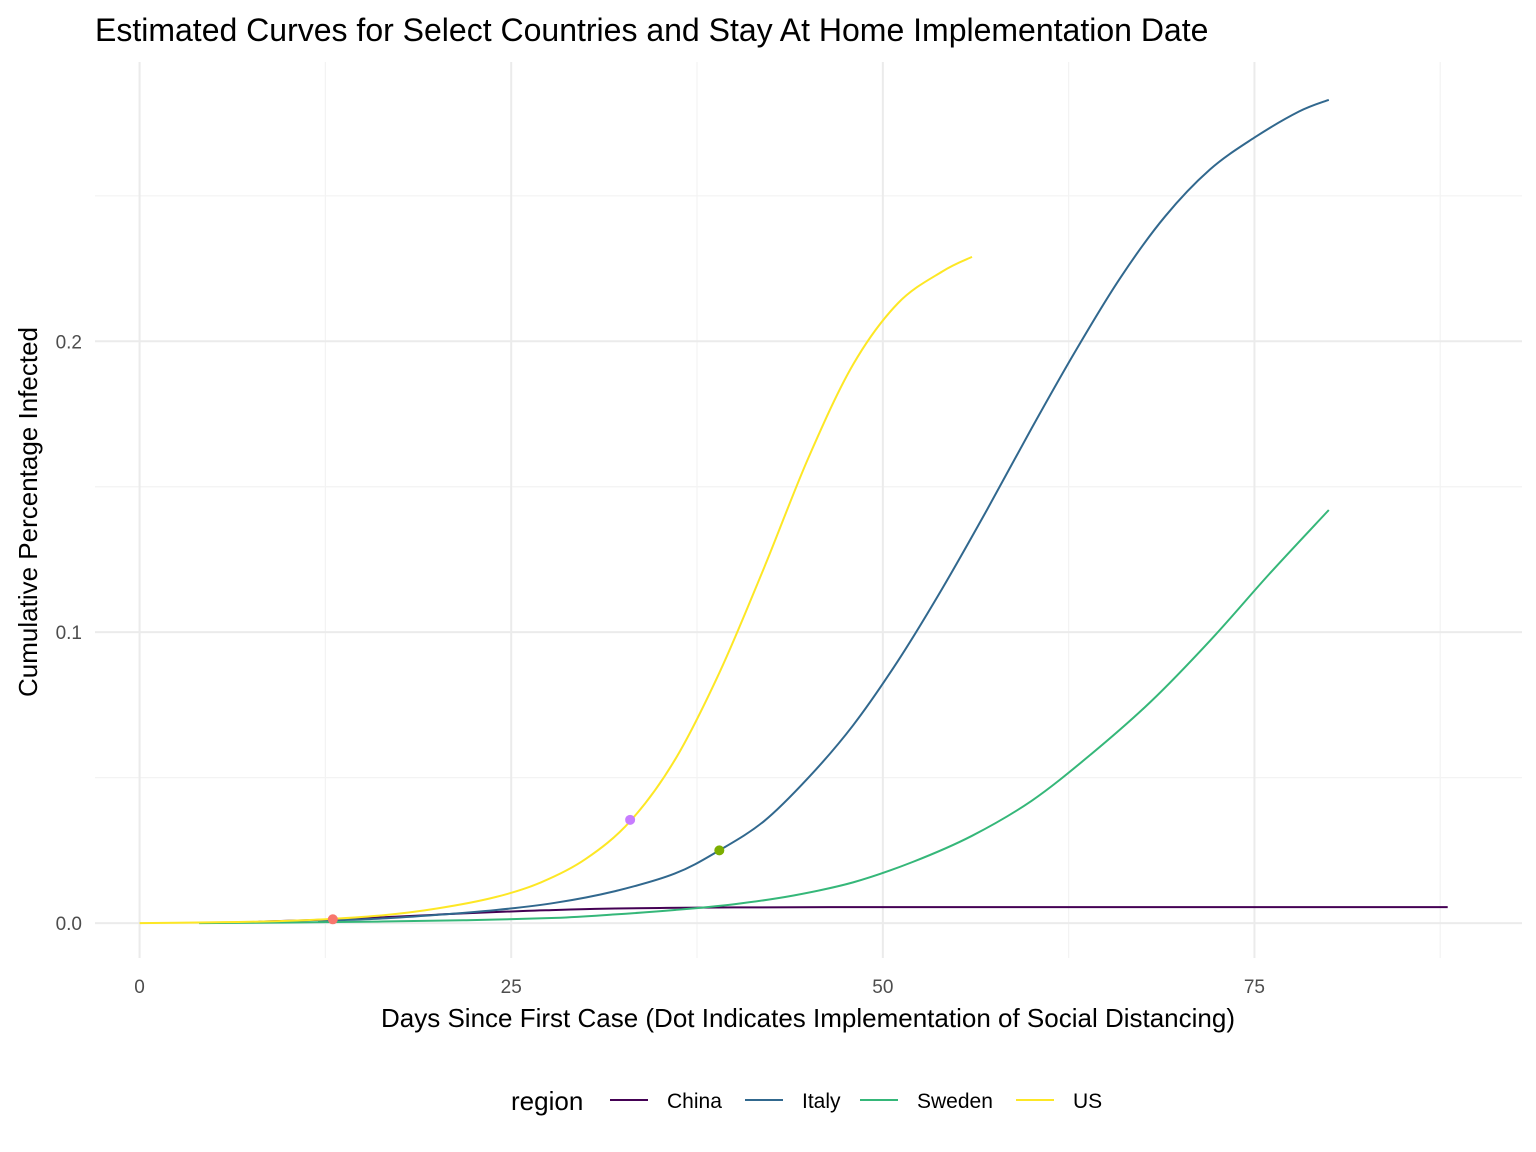 This screenshot has height=1152, width=1536. What do you see at coordinates (69, 924) in the screenshot?
I see `y-tick-label: 0.0` at bounding box center [69, 924].